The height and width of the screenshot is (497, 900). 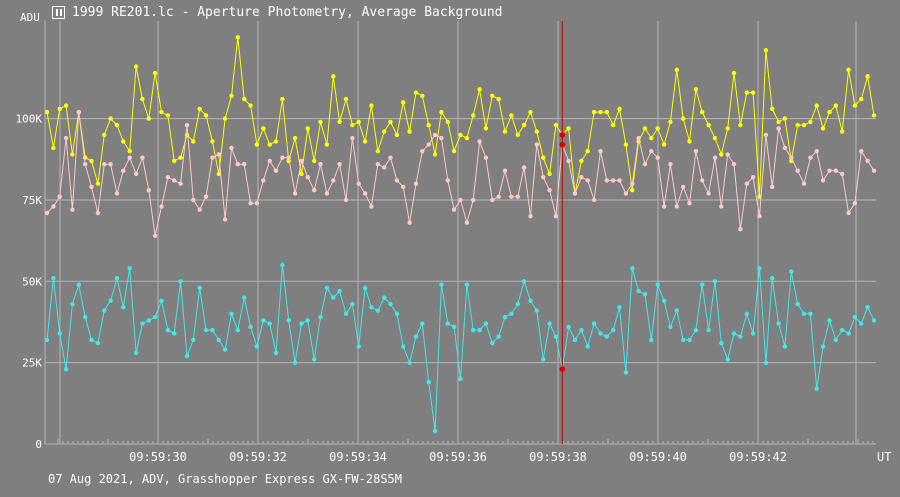 I want to click on x-tick-label: 09:59:32, so click(x=258, y=457).